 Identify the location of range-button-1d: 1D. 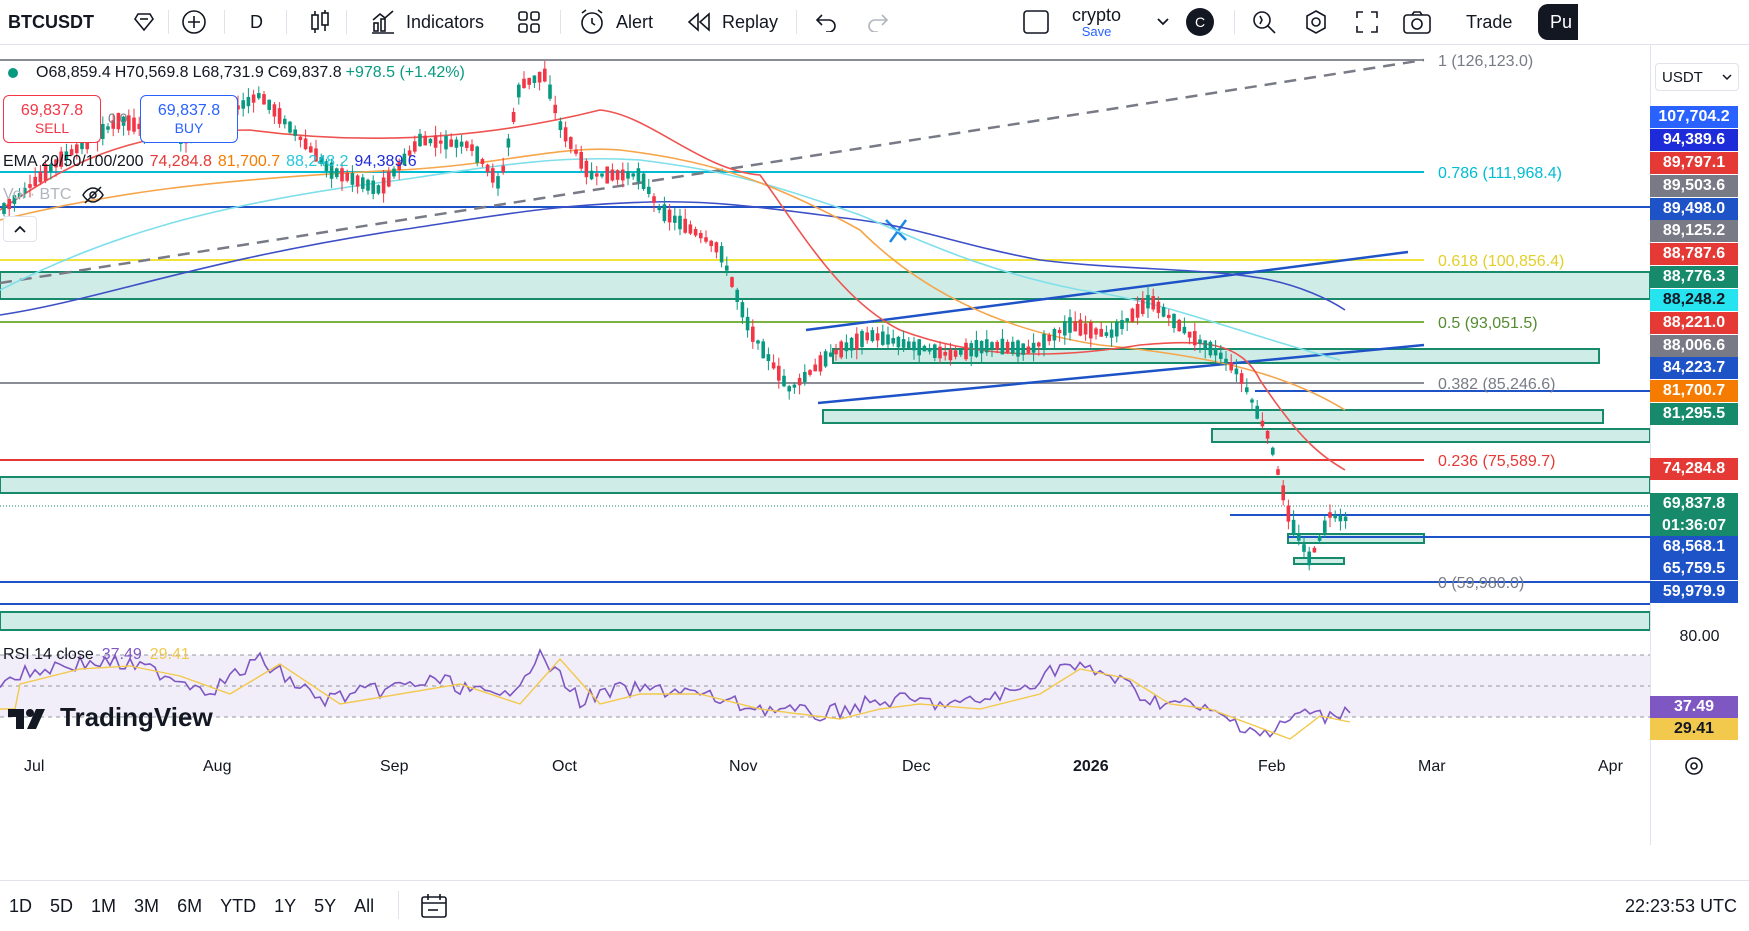
(21, 905).